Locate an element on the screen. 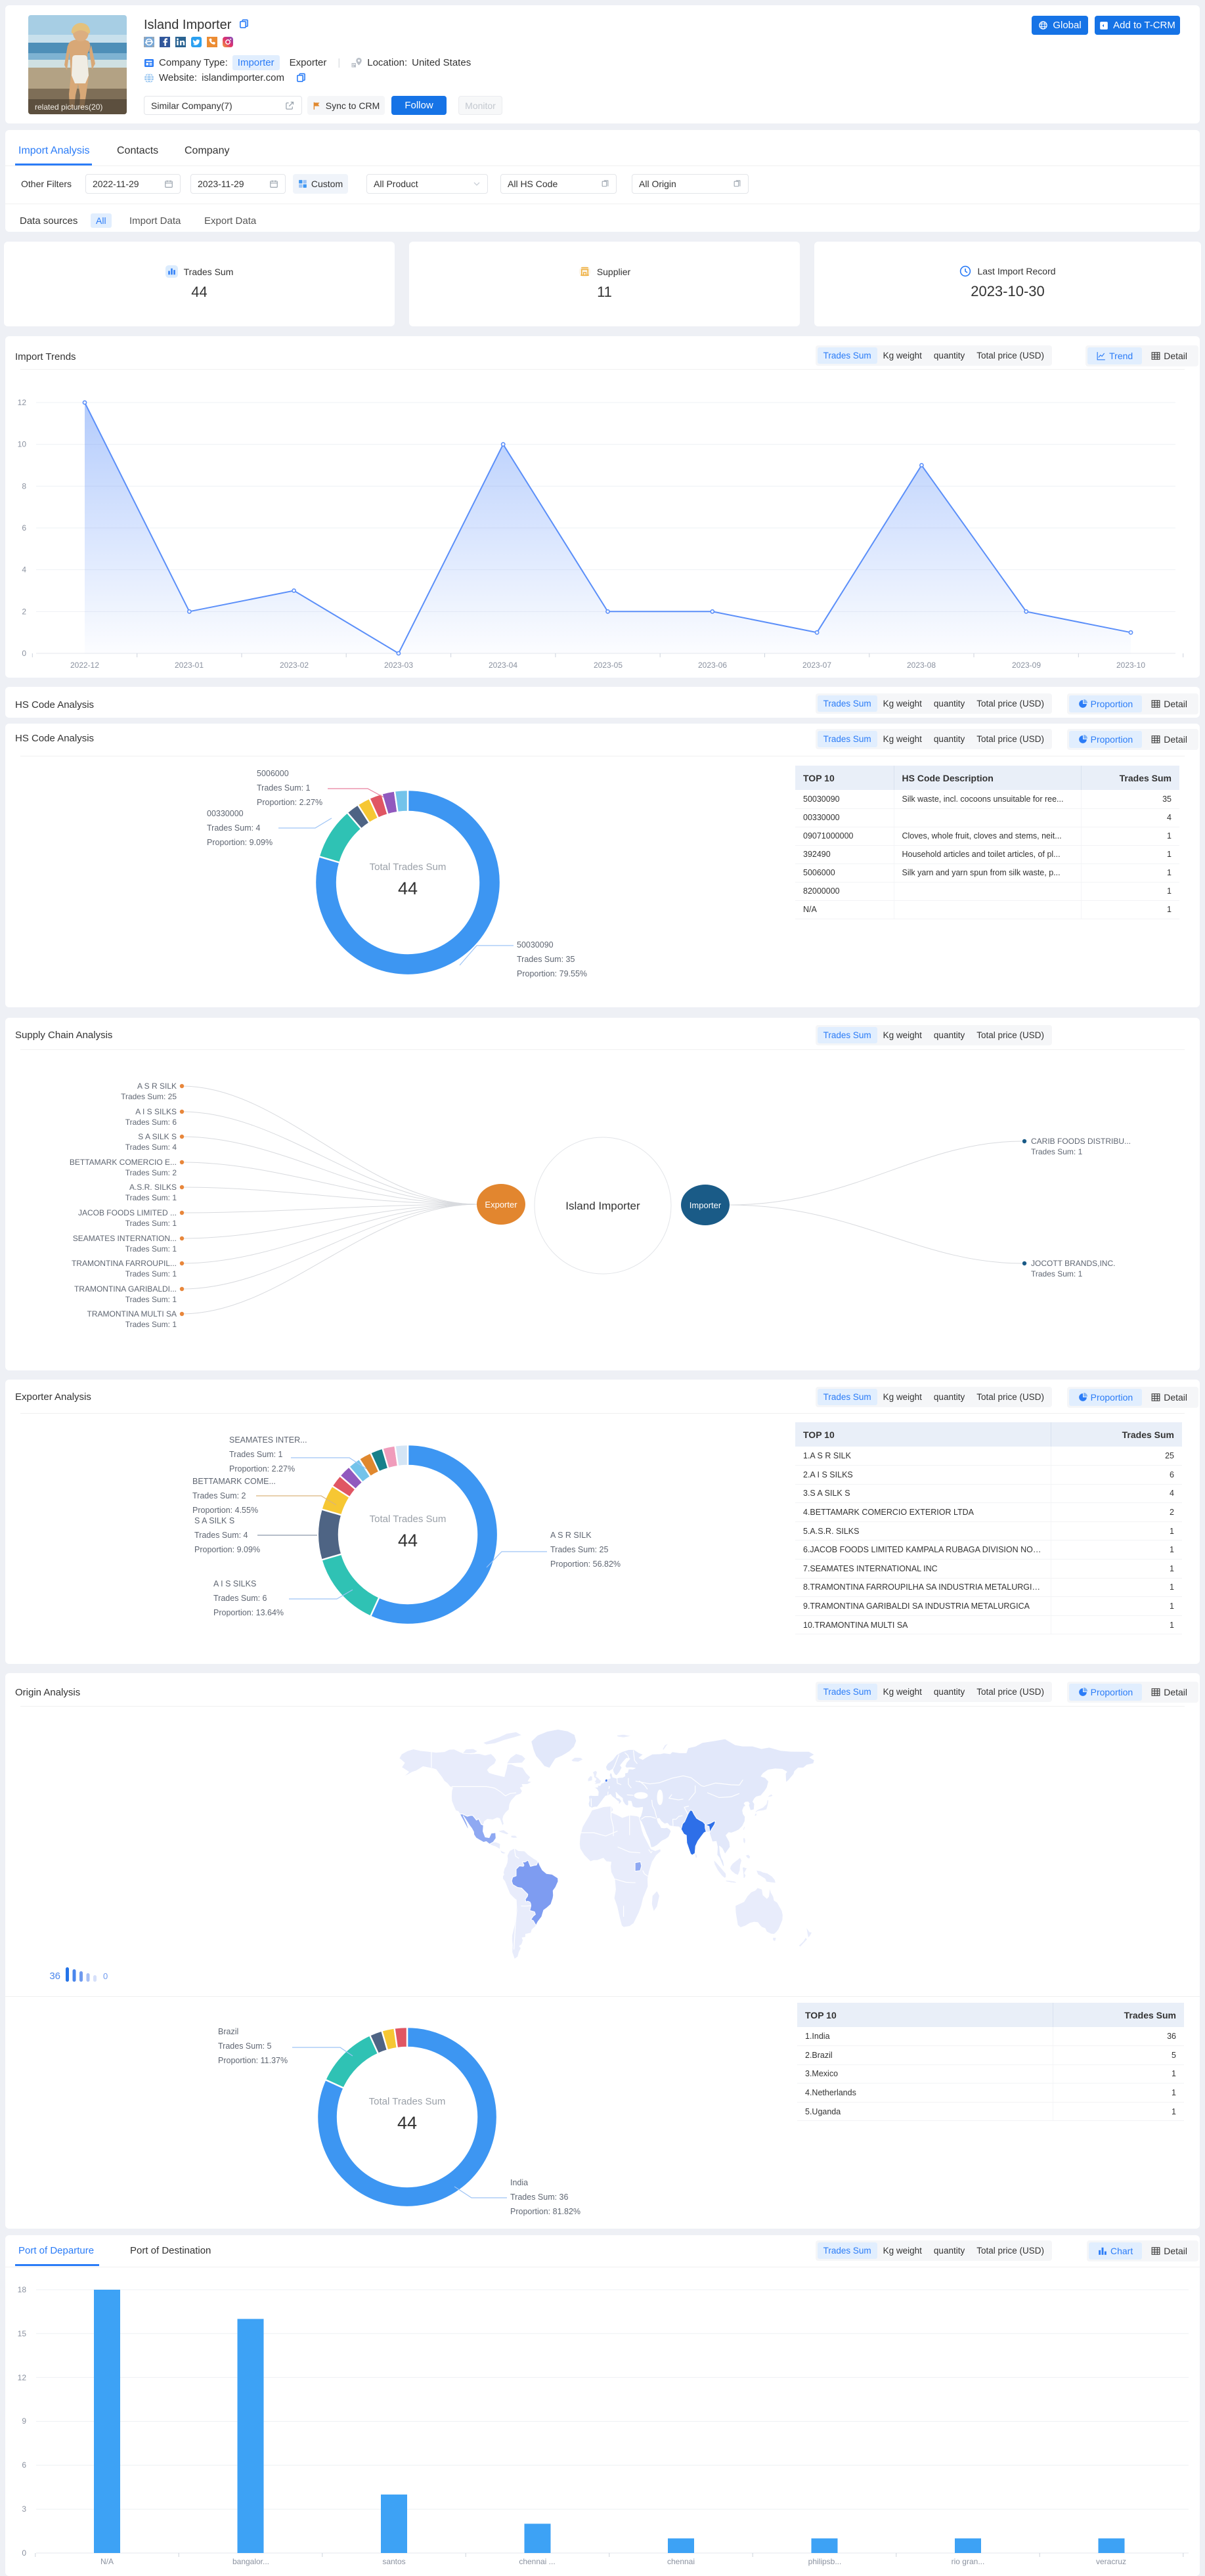 This screenshot has width=1205, height=2576. svg-text: 2023-07 is located at coordinates (816, 665).